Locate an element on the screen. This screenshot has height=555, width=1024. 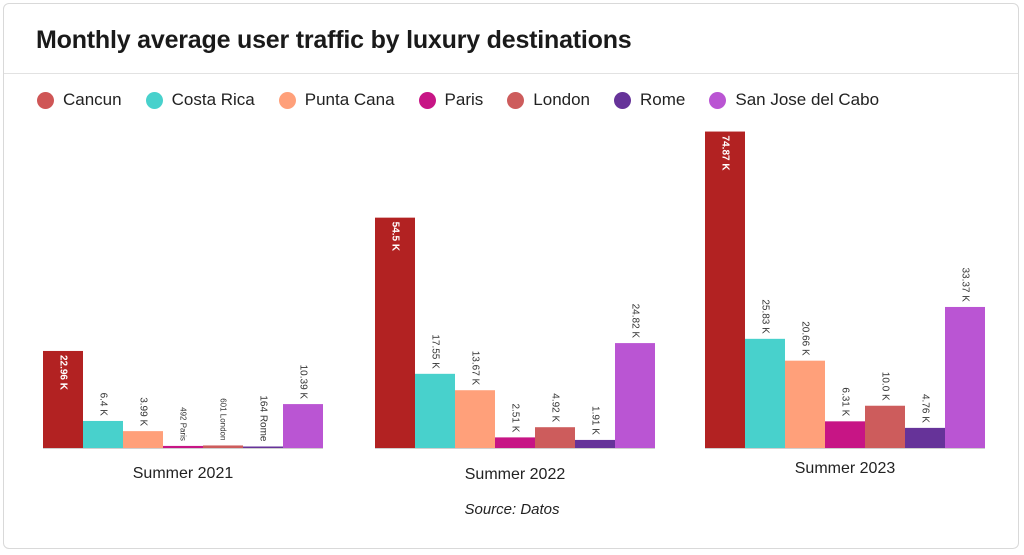
data-label: 10.39 K is located at coordinates (303, 382).